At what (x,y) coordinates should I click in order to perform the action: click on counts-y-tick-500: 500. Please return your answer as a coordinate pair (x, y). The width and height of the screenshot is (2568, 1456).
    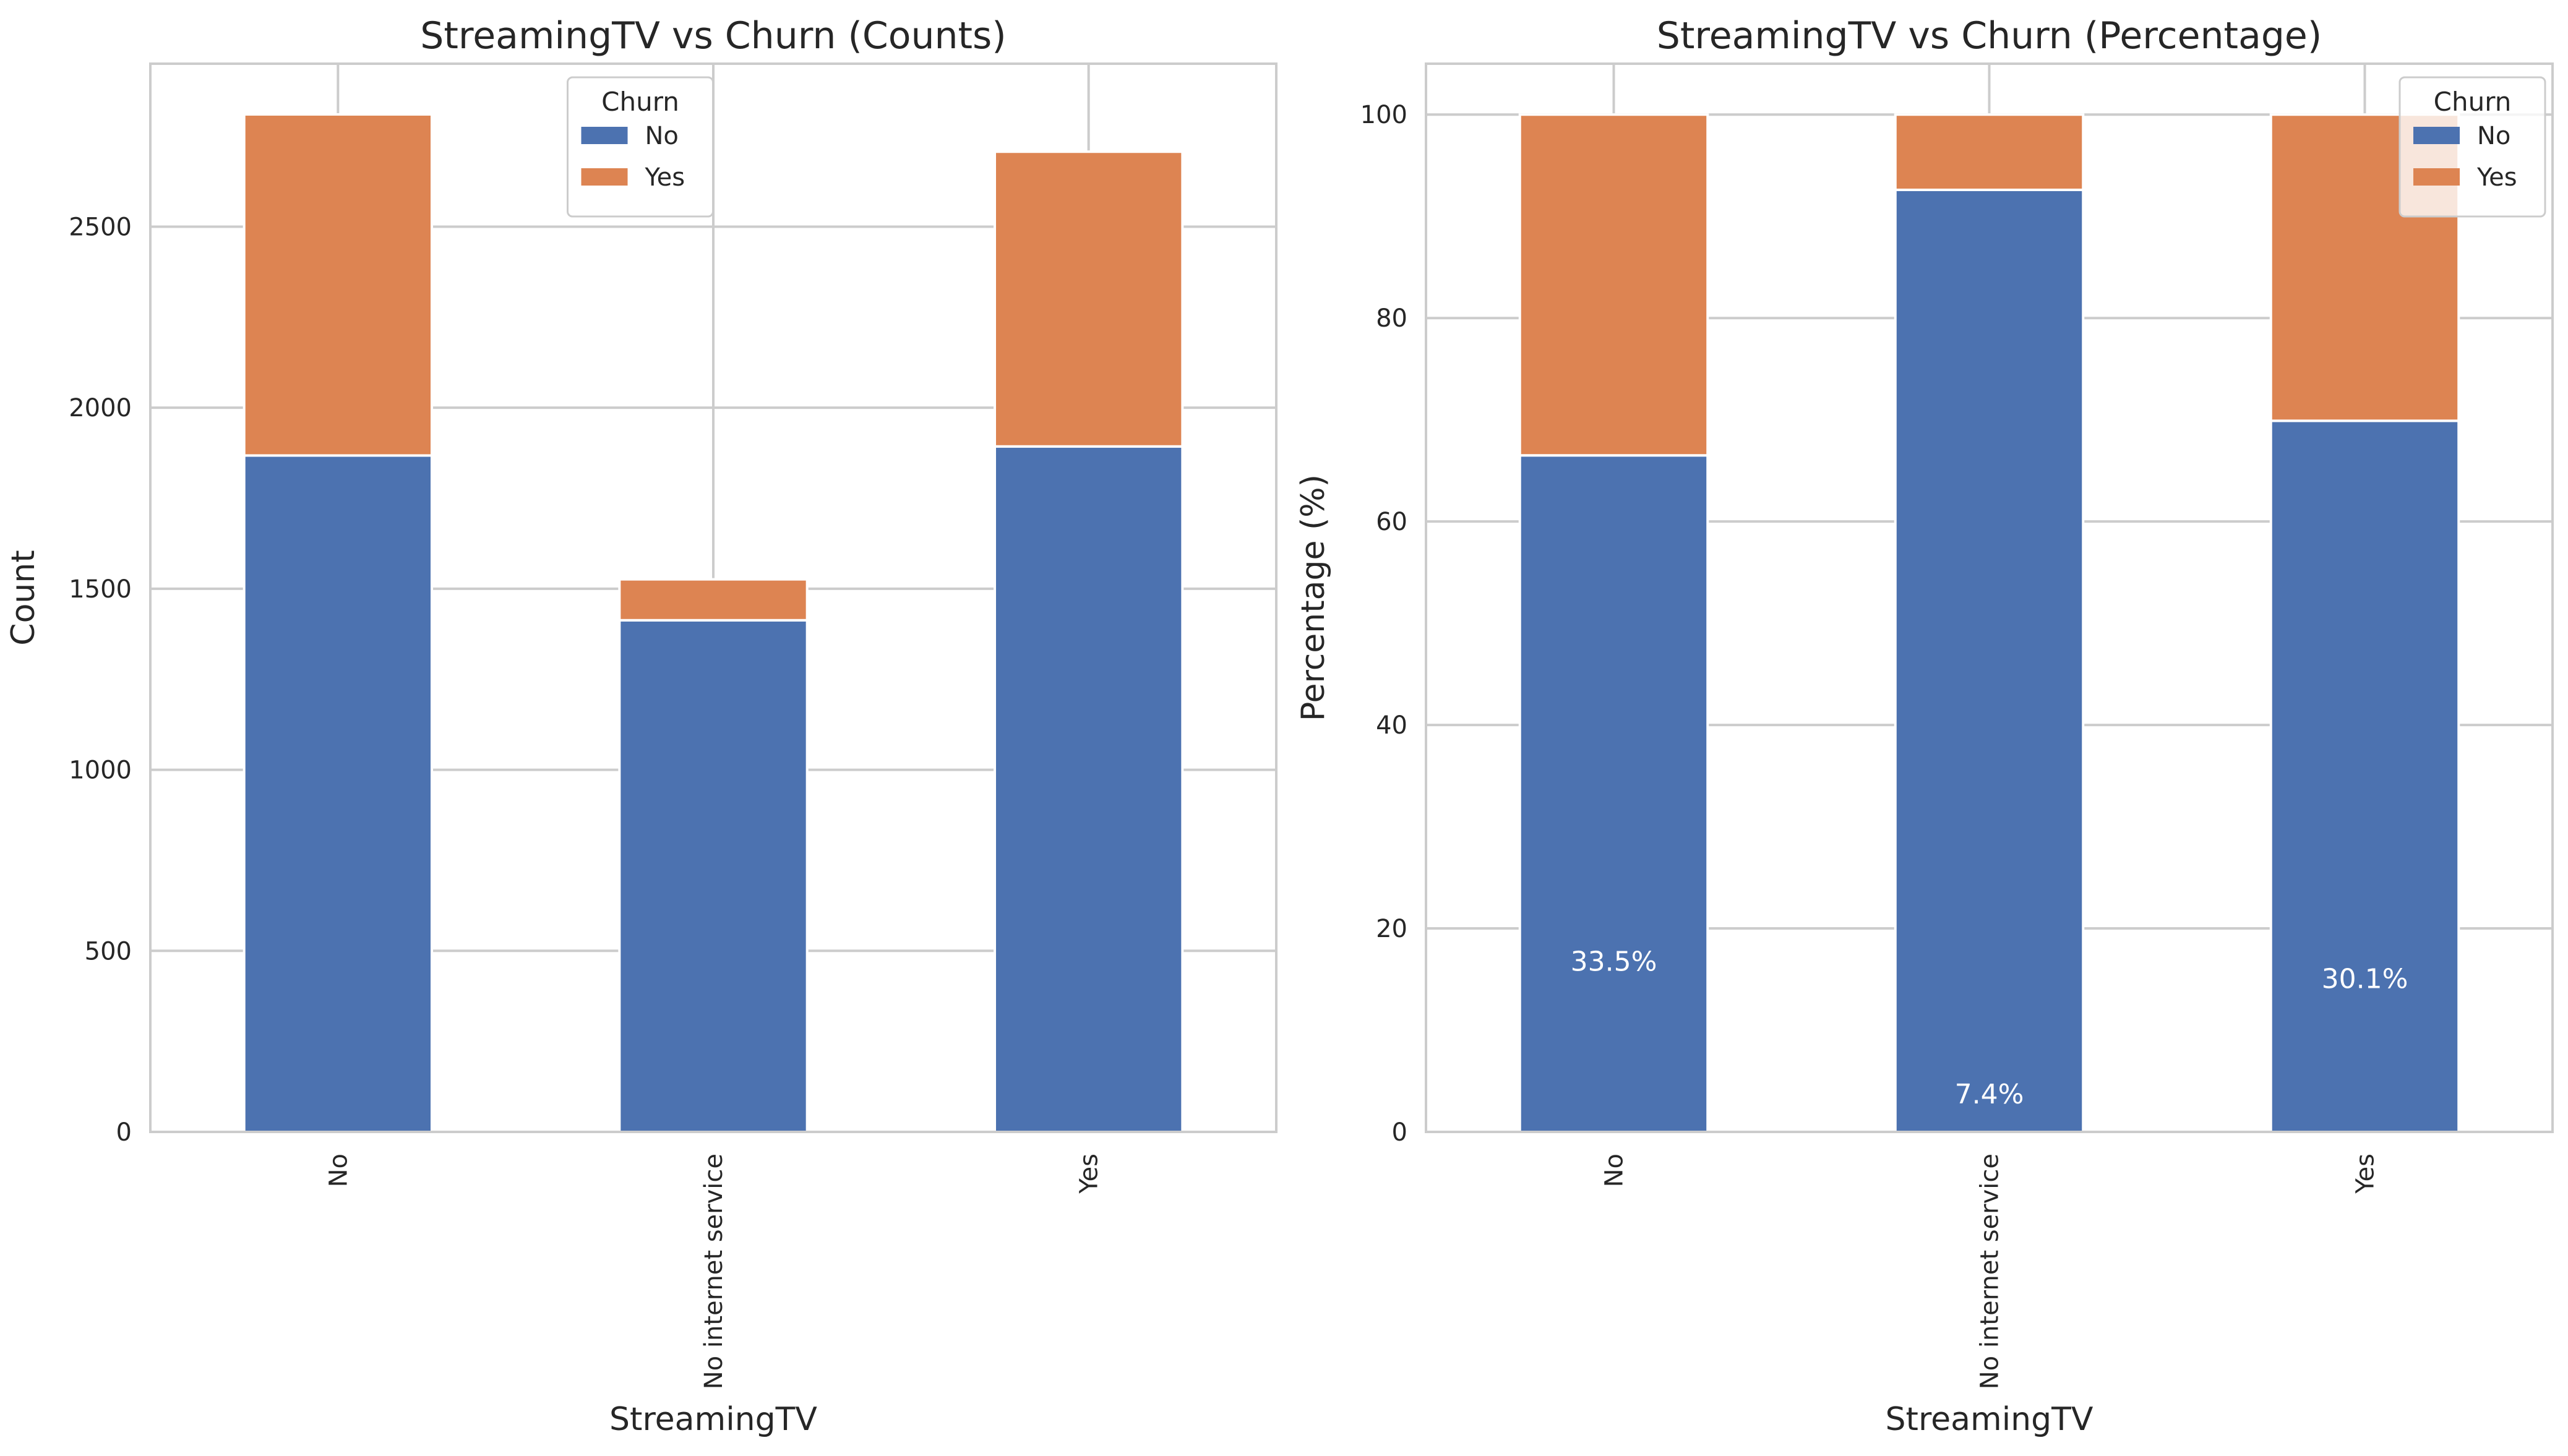
    Looking at the image, I should click on (109, 951).